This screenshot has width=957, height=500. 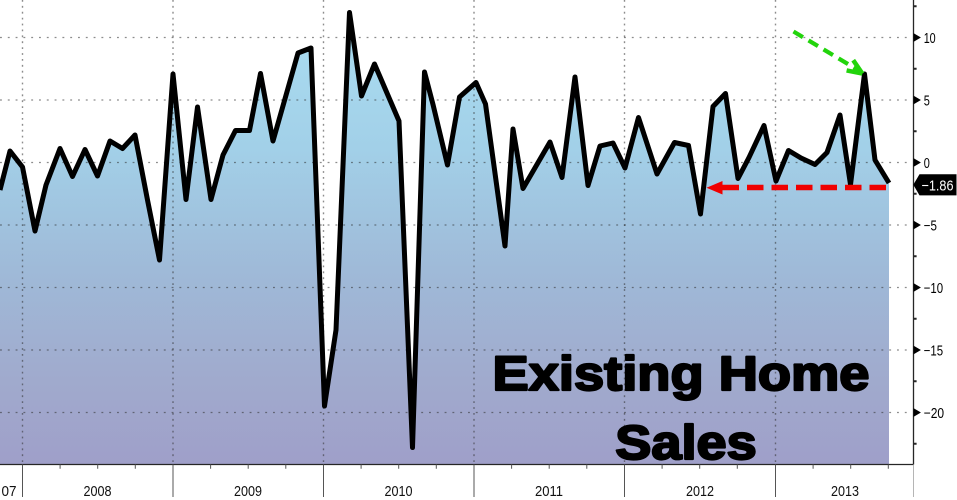 I want to click on svg-text: Existing Home, so click(x=681, y=374).